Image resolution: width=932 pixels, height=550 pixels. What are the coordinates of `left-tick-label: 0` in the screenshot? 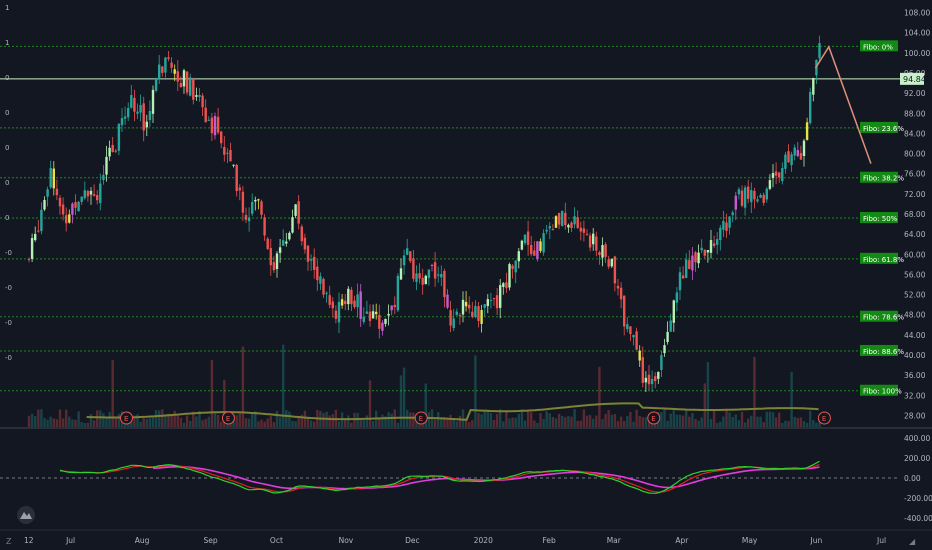 It's located at (7, 78).